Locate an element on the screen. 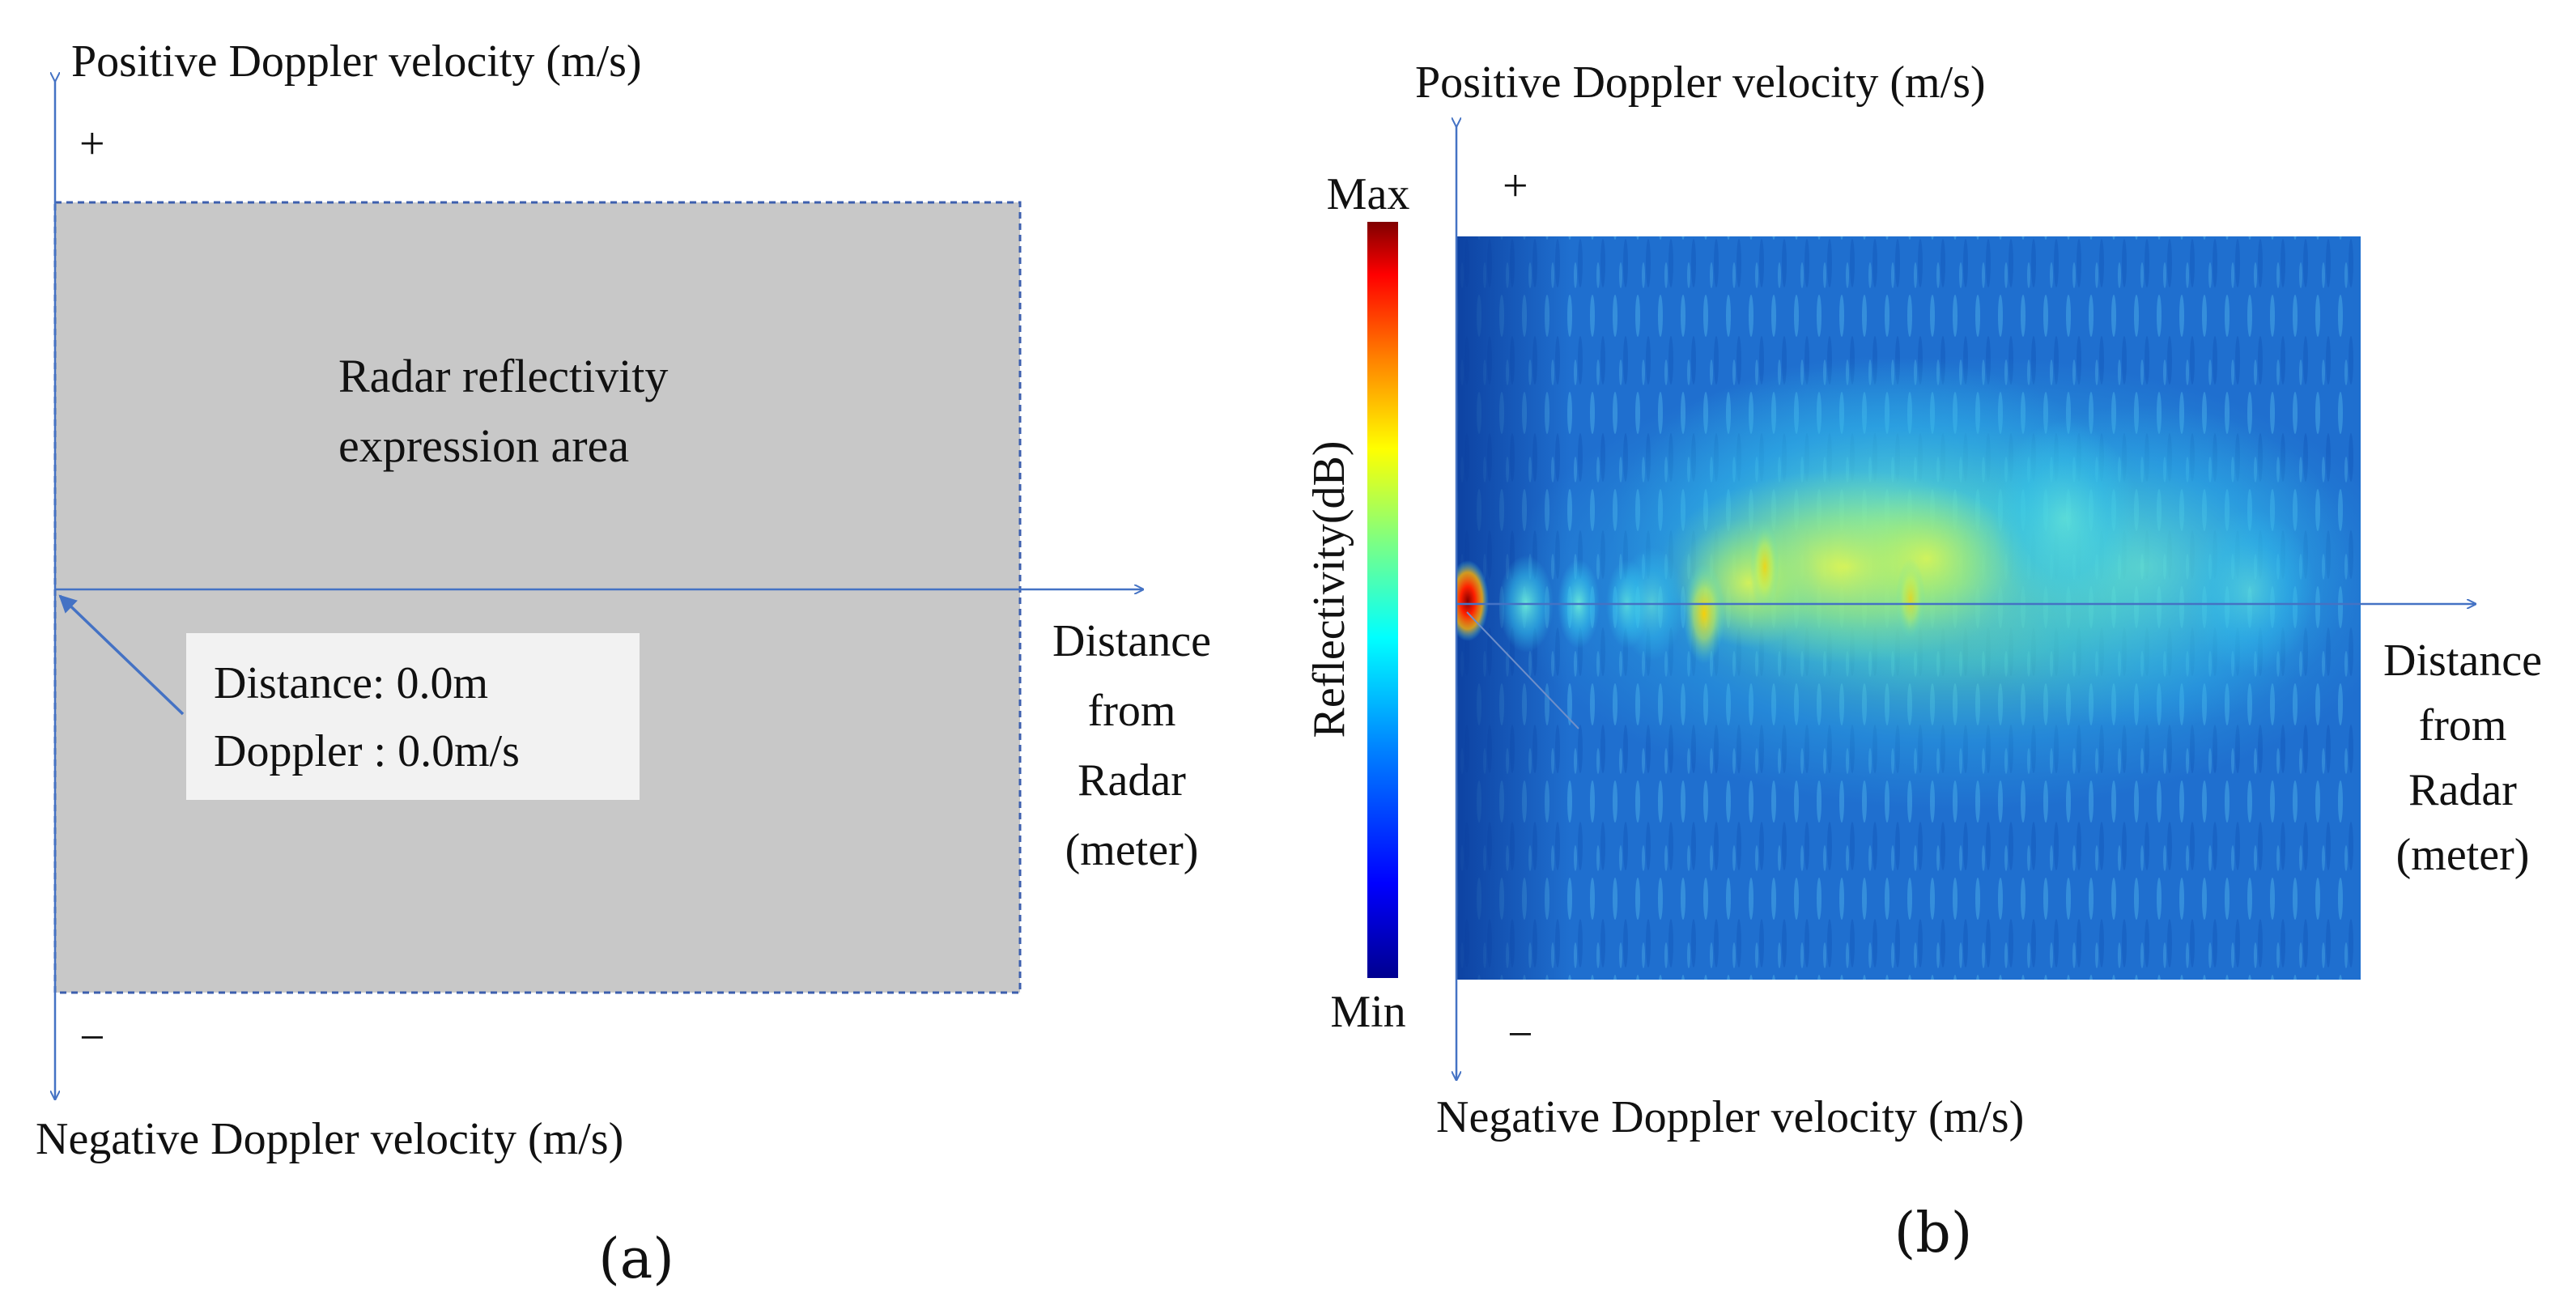 This screenshot has height=1297, width=2576. plus-sign-b: + is located at coordinates (1516, 186).